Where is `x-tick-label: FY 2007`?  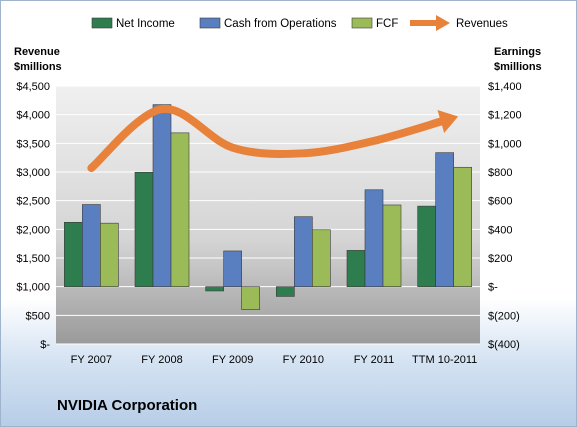 x-tick-label: FY 2007 is located at coordinates (91, 360).